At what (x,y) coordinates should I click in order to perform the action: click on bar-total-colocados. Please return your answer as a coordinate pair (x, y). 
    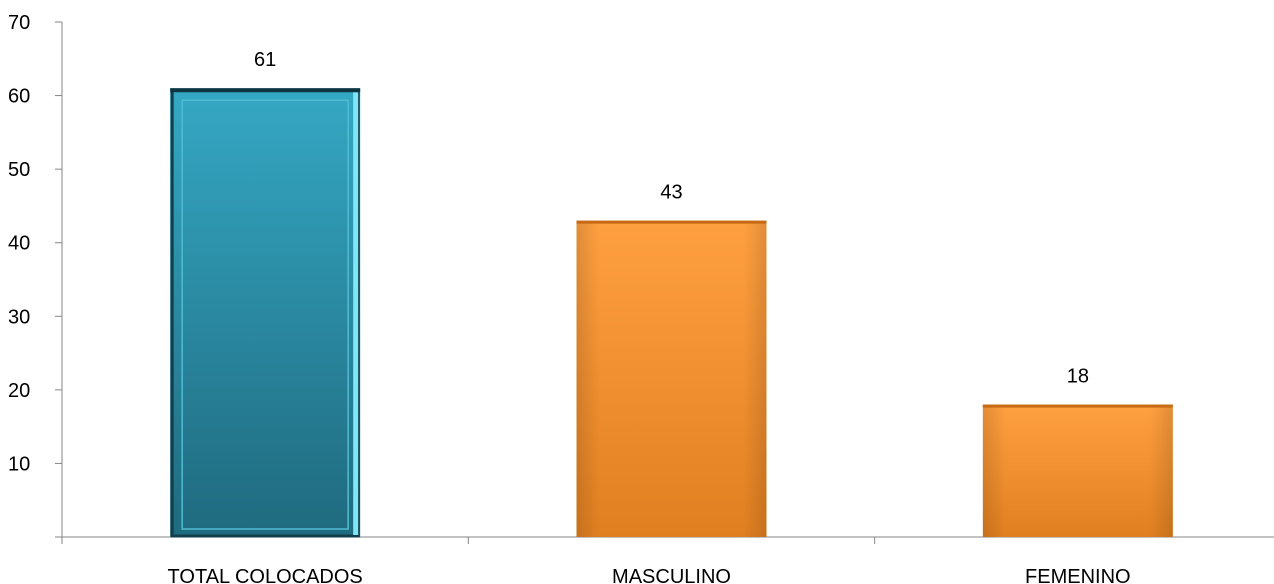
    Looking at the image, I should click on (265, 313).